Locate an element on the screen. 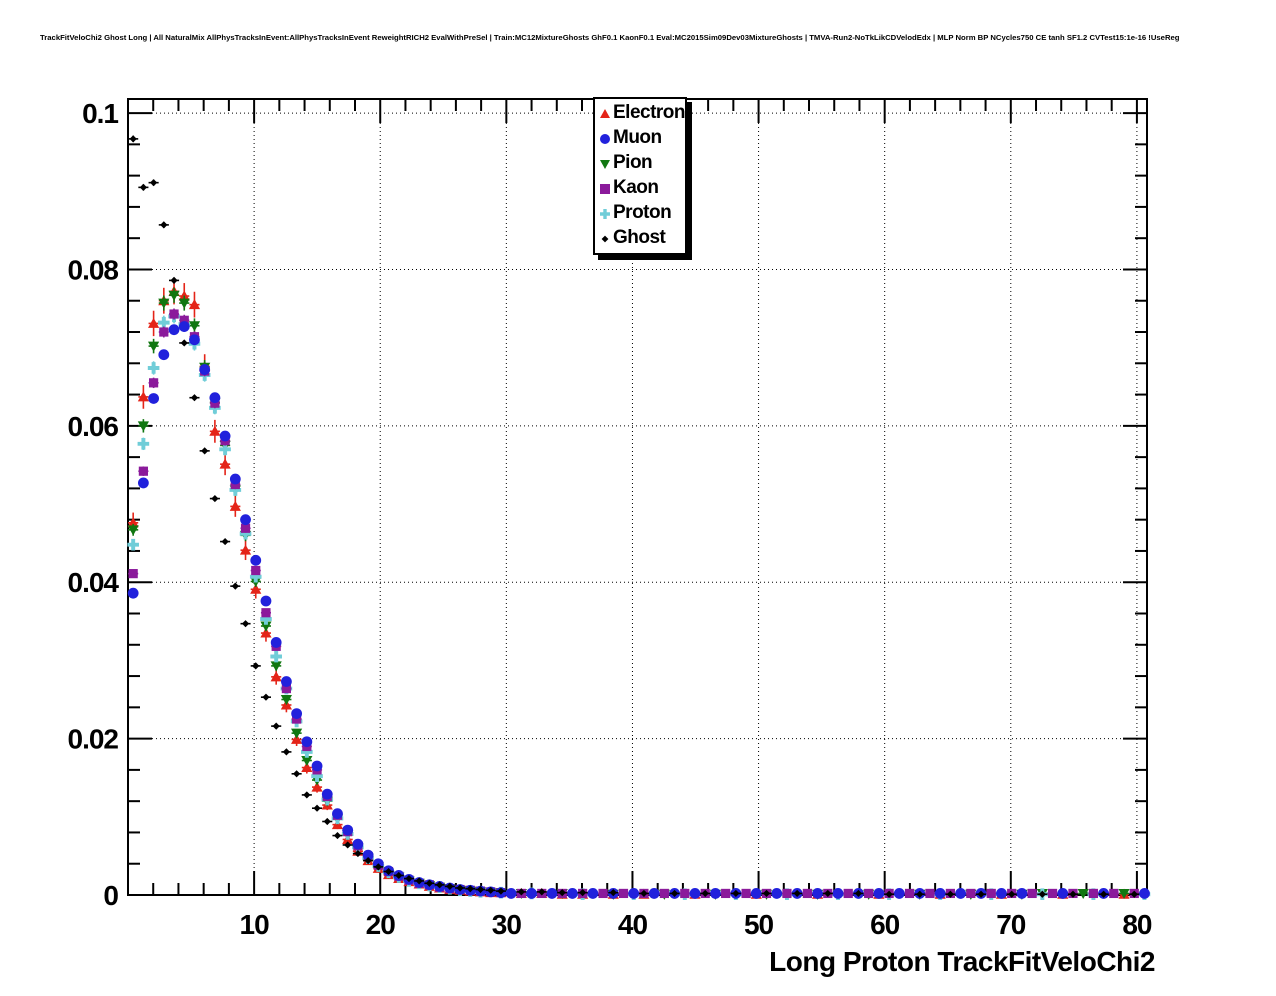  legend-label: Electron is located at coordinates (649, 112).